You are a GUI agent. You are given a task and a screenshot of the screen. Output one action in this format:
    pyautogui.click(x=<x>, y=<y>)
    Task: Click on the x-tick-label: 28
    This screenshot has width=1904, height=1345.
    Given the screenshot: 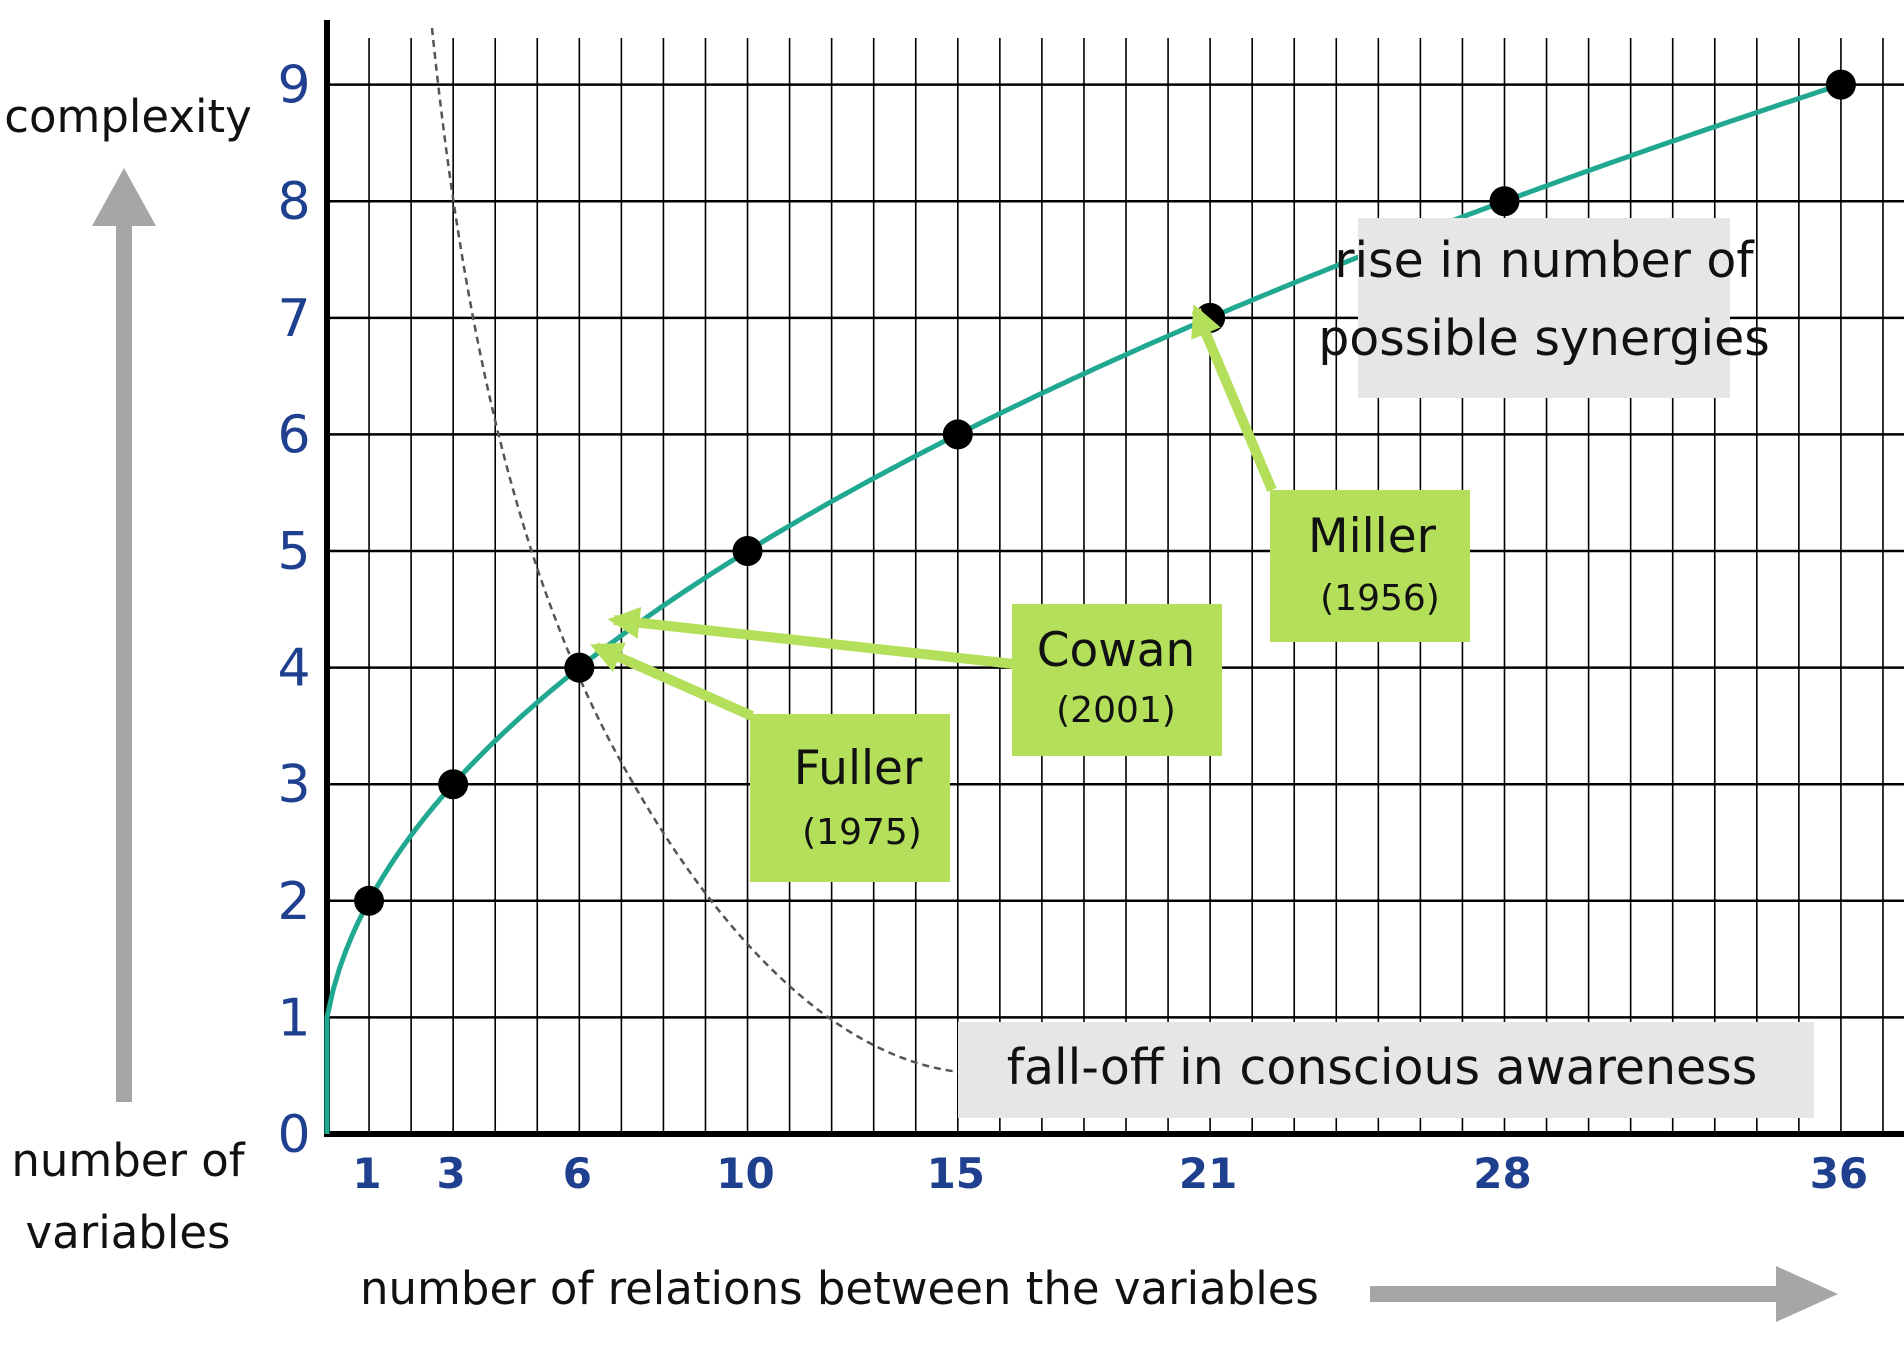 What is the action you would take?
    pyautogui.click(x=1502, y=1173)
    